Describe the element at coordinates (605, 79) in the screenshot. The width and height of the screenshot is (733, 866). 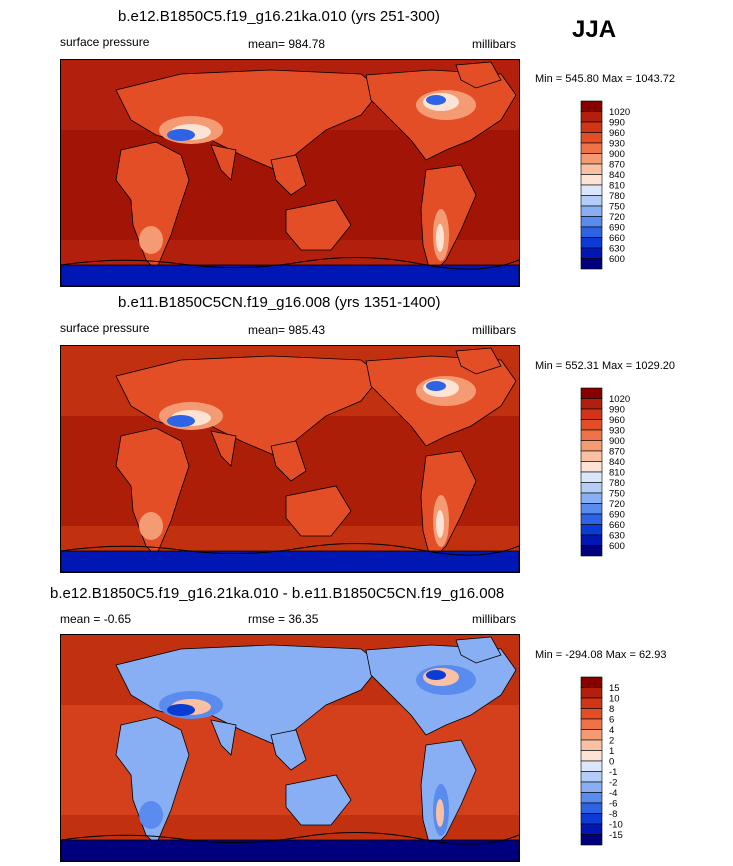
I see `panel-1-minmax: Min = 545.80 Max = 1043.72` at that location.